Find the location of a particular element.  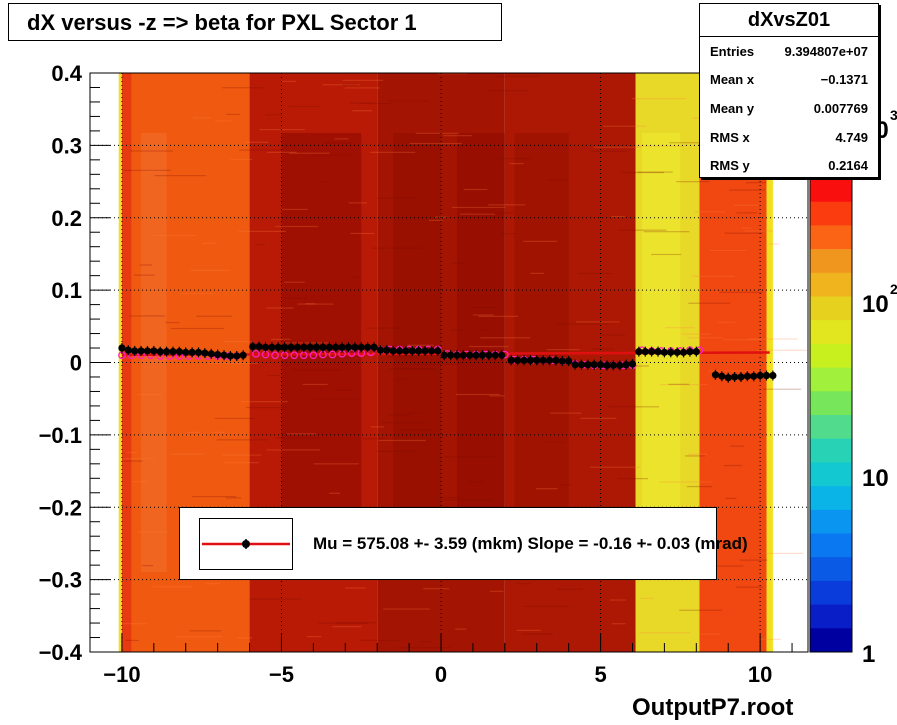

chart-title: dX versus -z => beta for PXL Sector 1 is located at coordinates (255, 22).